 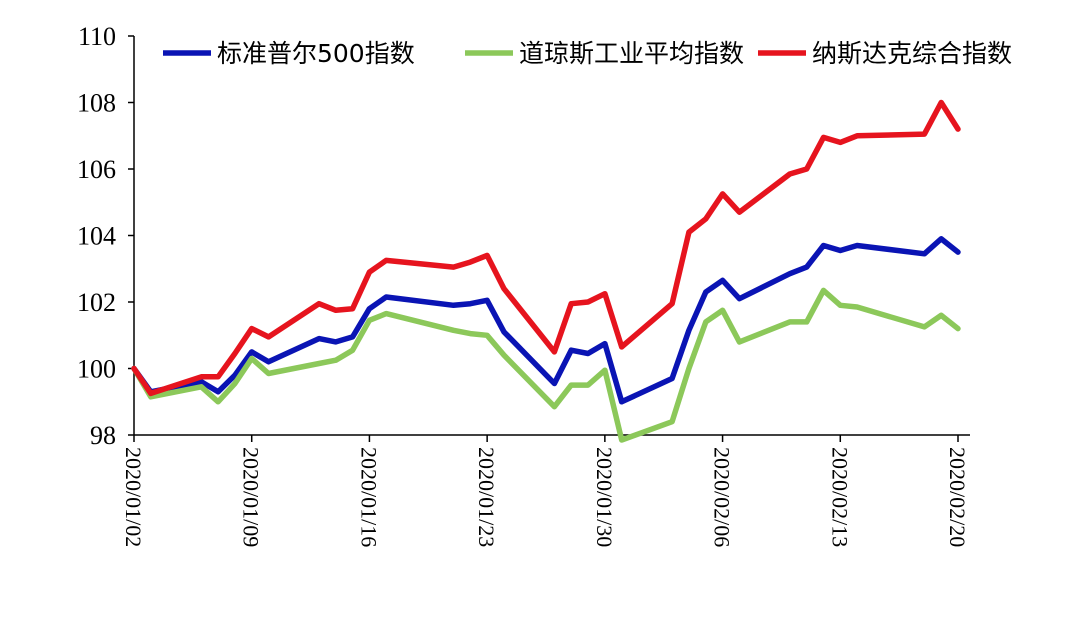 What do you see at coordinates (957, 497) in the screenshot?
I see `x-tick-label: 2020/02/20` at bounding box center [957, 497].